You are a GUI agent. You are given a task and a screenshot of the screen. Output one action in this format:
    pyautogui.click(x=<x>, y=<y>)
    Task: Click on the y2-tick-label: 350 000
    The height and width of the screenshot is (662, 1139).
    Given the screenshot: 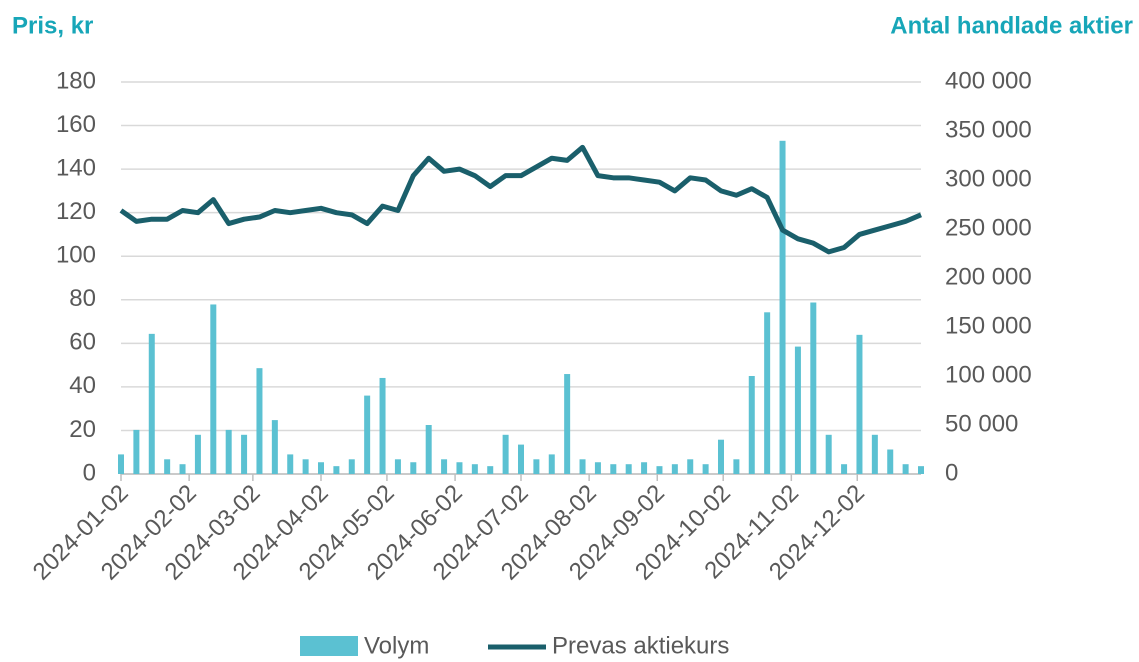 What is the action you would take?
    pyautogui.click(x=988, y=129)
    